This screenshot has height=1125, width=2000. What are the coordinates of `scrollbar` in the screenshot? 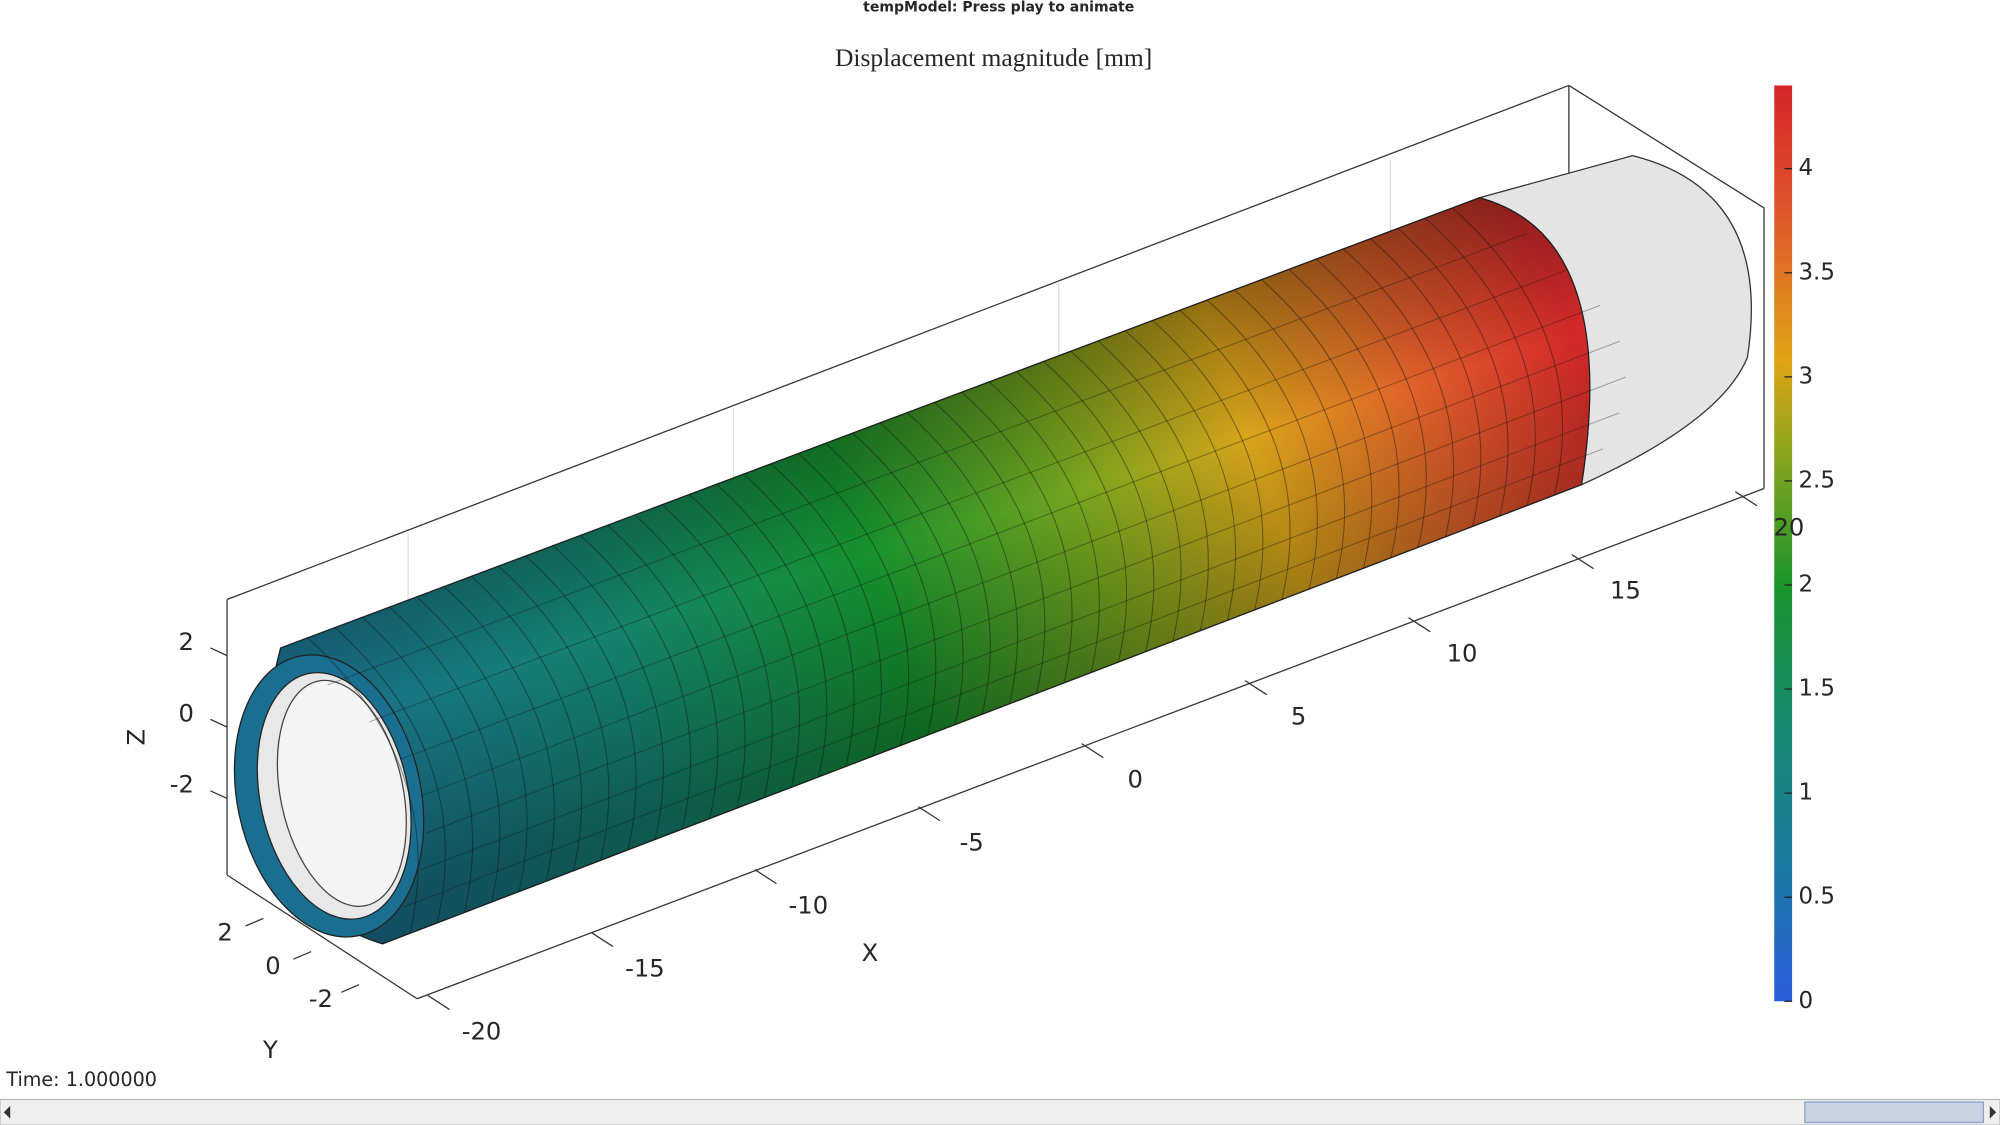 It's located at (1000, 1111).